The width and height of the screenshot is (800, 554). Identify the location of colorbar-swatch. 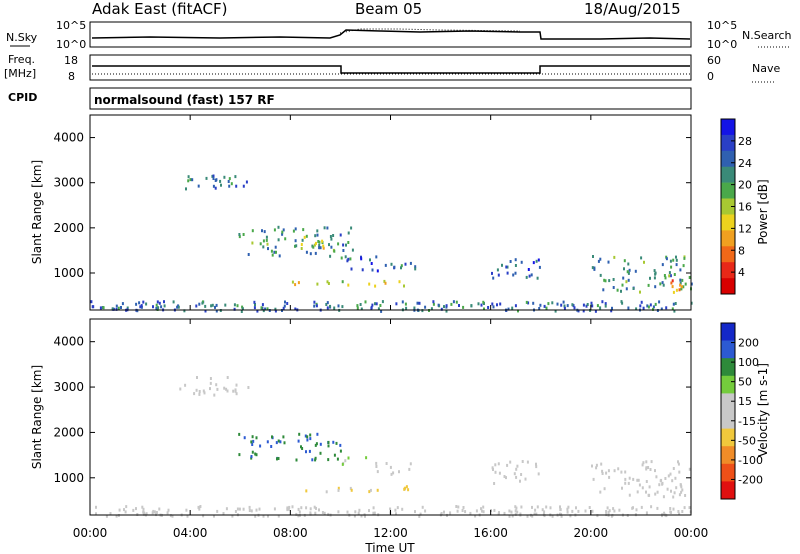
(728, 286).